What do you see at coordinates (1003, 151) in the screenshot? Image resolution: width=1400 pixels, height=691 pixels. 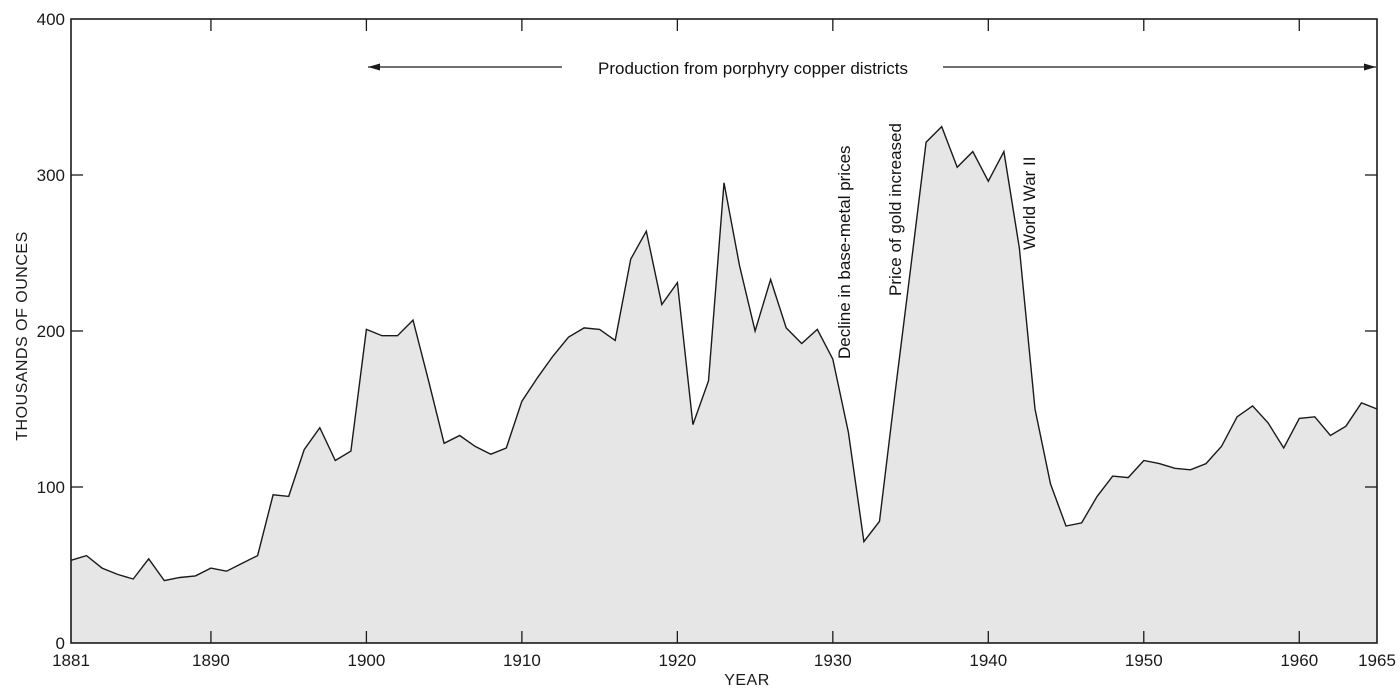 I see `data-point-1941` at bounding box center [1003, 151].